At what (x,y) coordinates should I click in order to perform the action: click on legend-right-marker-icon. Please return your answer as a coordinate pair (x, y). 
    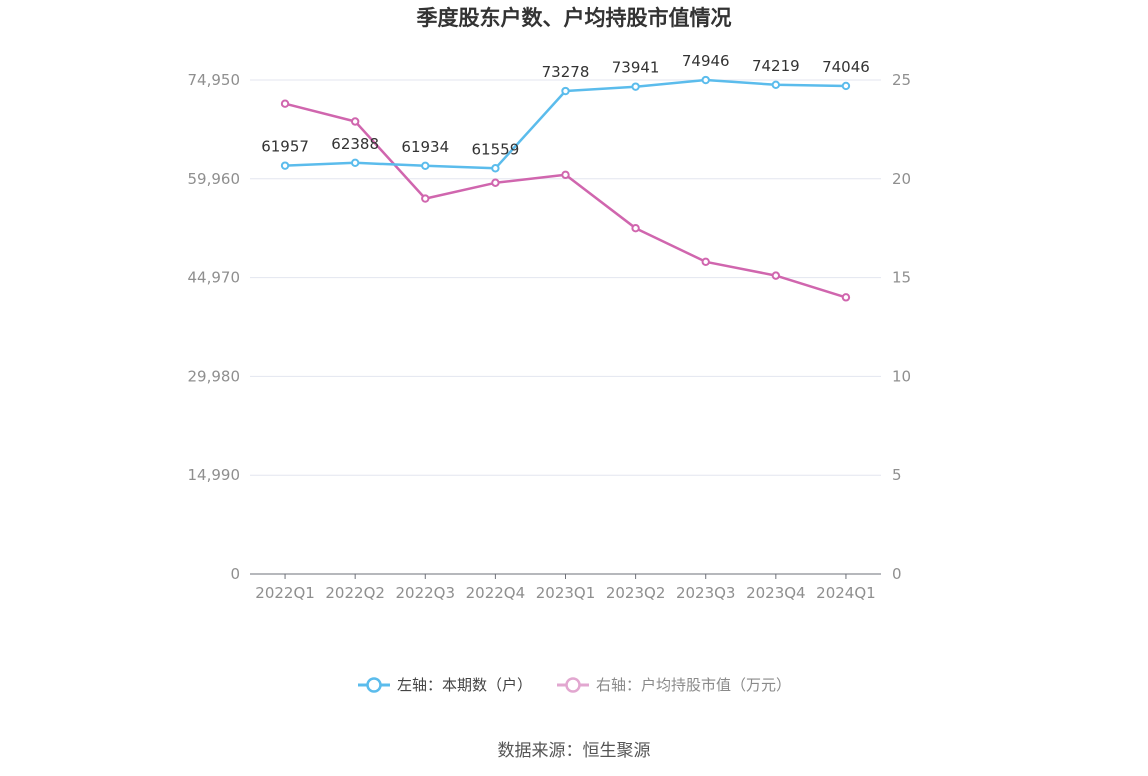
    Looking at the image, I should click on (573, 684).